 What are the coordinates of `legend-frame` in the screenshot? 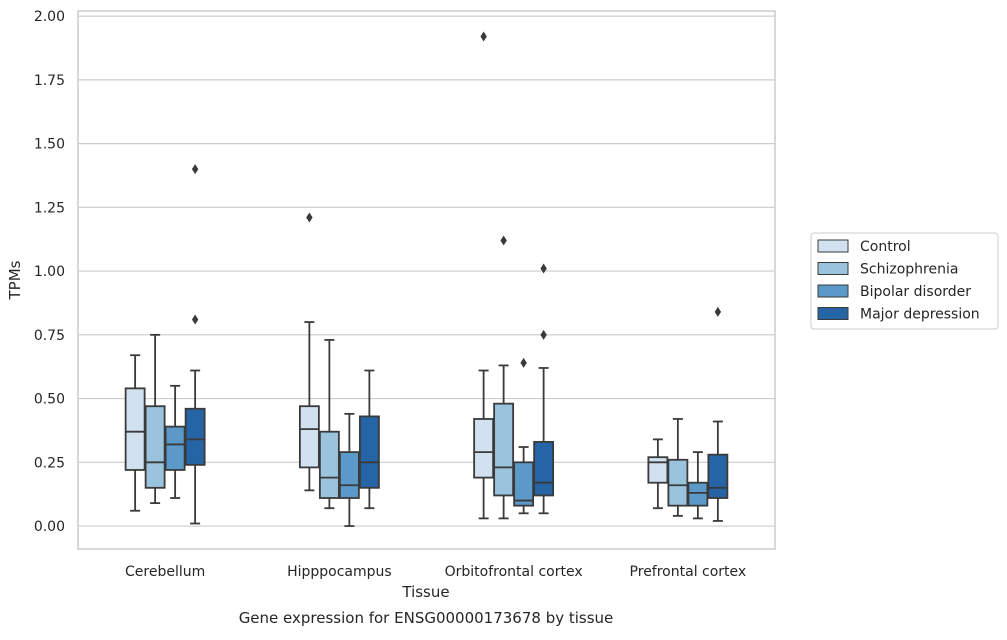 It's located at (904, 281).